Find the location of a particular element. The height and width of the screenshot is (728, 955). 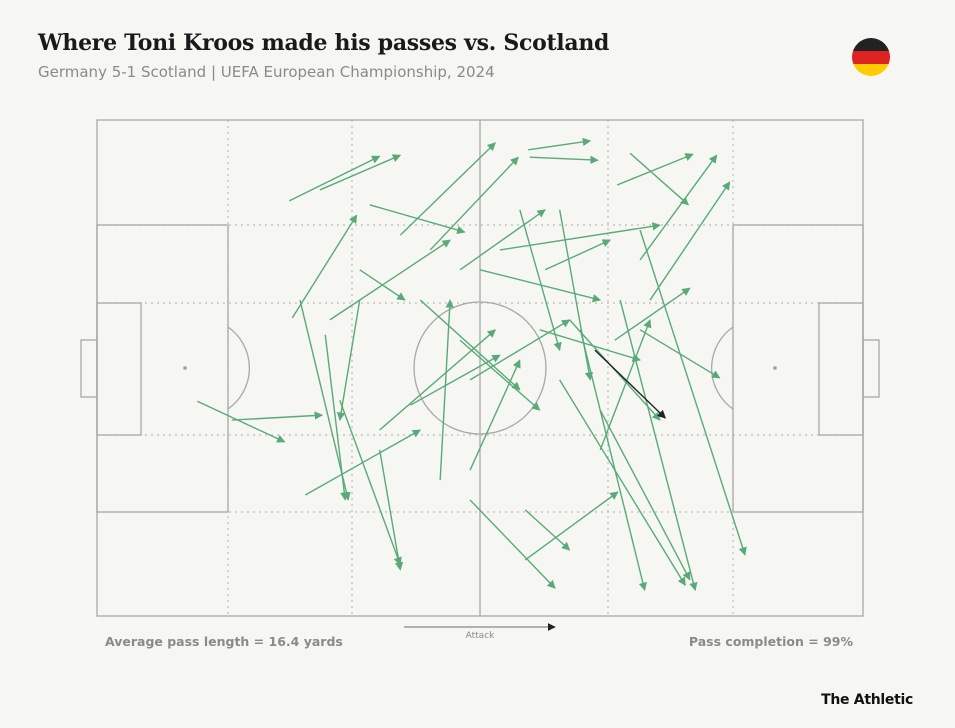

attack-label: Attack is located at coordinates (481, 636).